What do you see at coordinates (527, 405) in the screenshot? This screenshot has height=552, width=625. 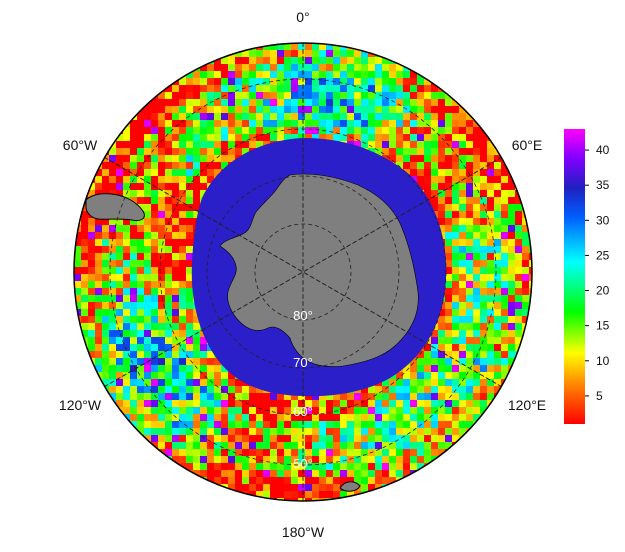 I see `lon-label-120e: 120°E` at bounding box center [527, 405].